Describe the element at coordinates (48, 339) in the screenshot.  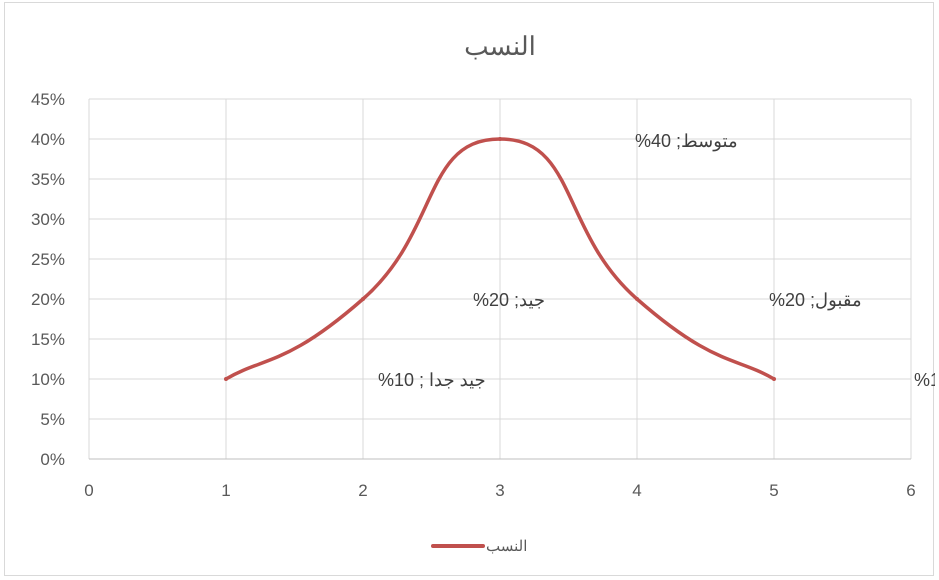
I see `y-tick-label: 15%` at that location.